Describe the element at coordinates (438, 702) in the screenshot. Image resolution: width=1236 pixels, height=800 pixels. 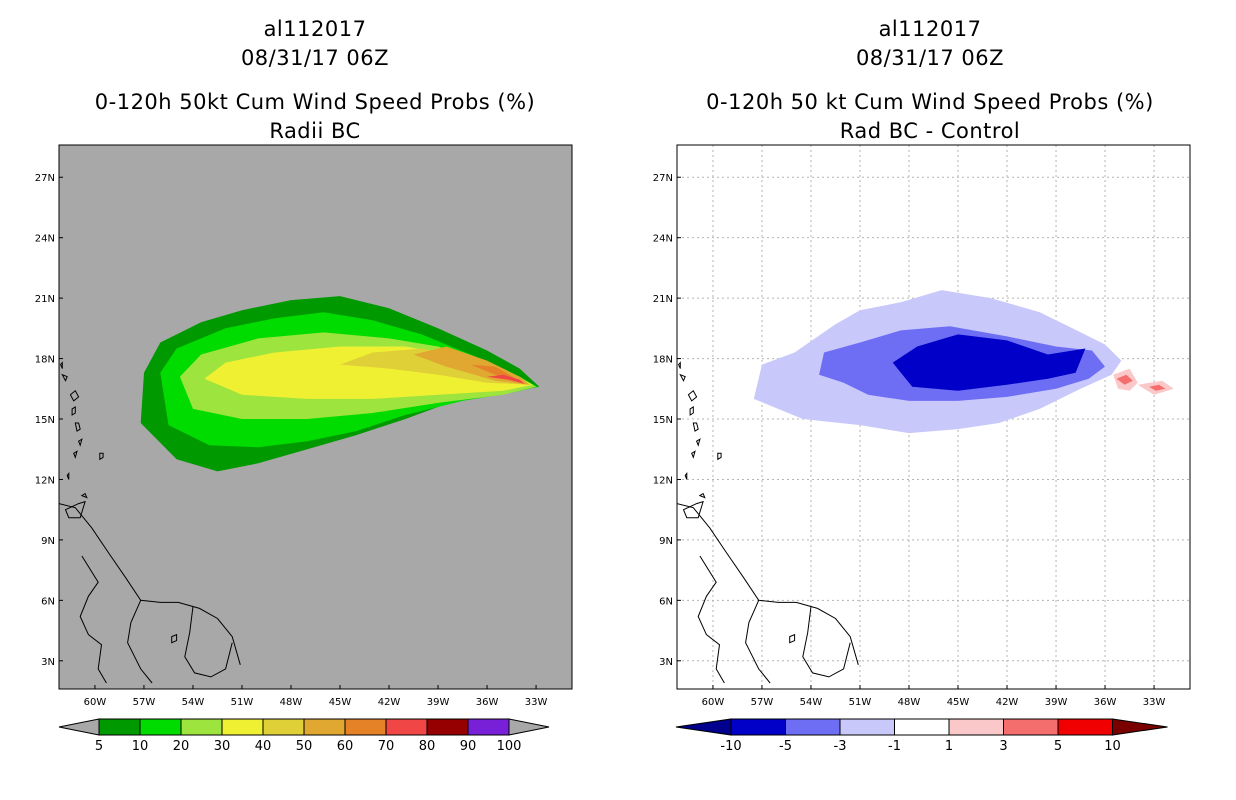
I see `left-xtick-label-39W: 39W` at that location.